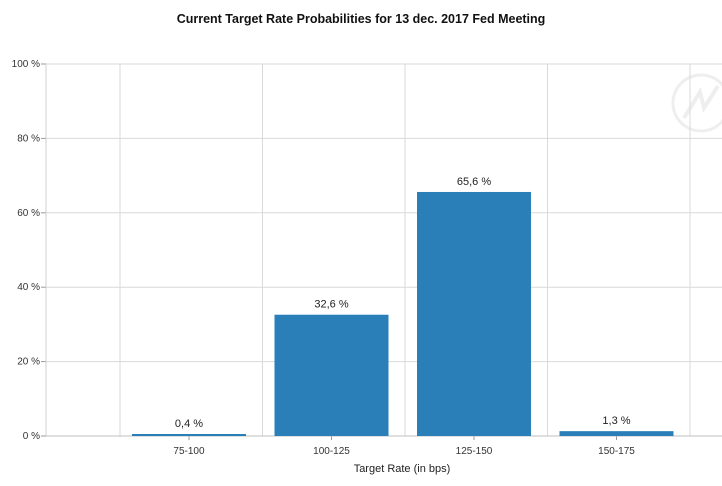 Image resolution: width=722 pixels, height=486 pixels. I want to click on x-axis-title: Target Rate (in bps), so click(402, 469).